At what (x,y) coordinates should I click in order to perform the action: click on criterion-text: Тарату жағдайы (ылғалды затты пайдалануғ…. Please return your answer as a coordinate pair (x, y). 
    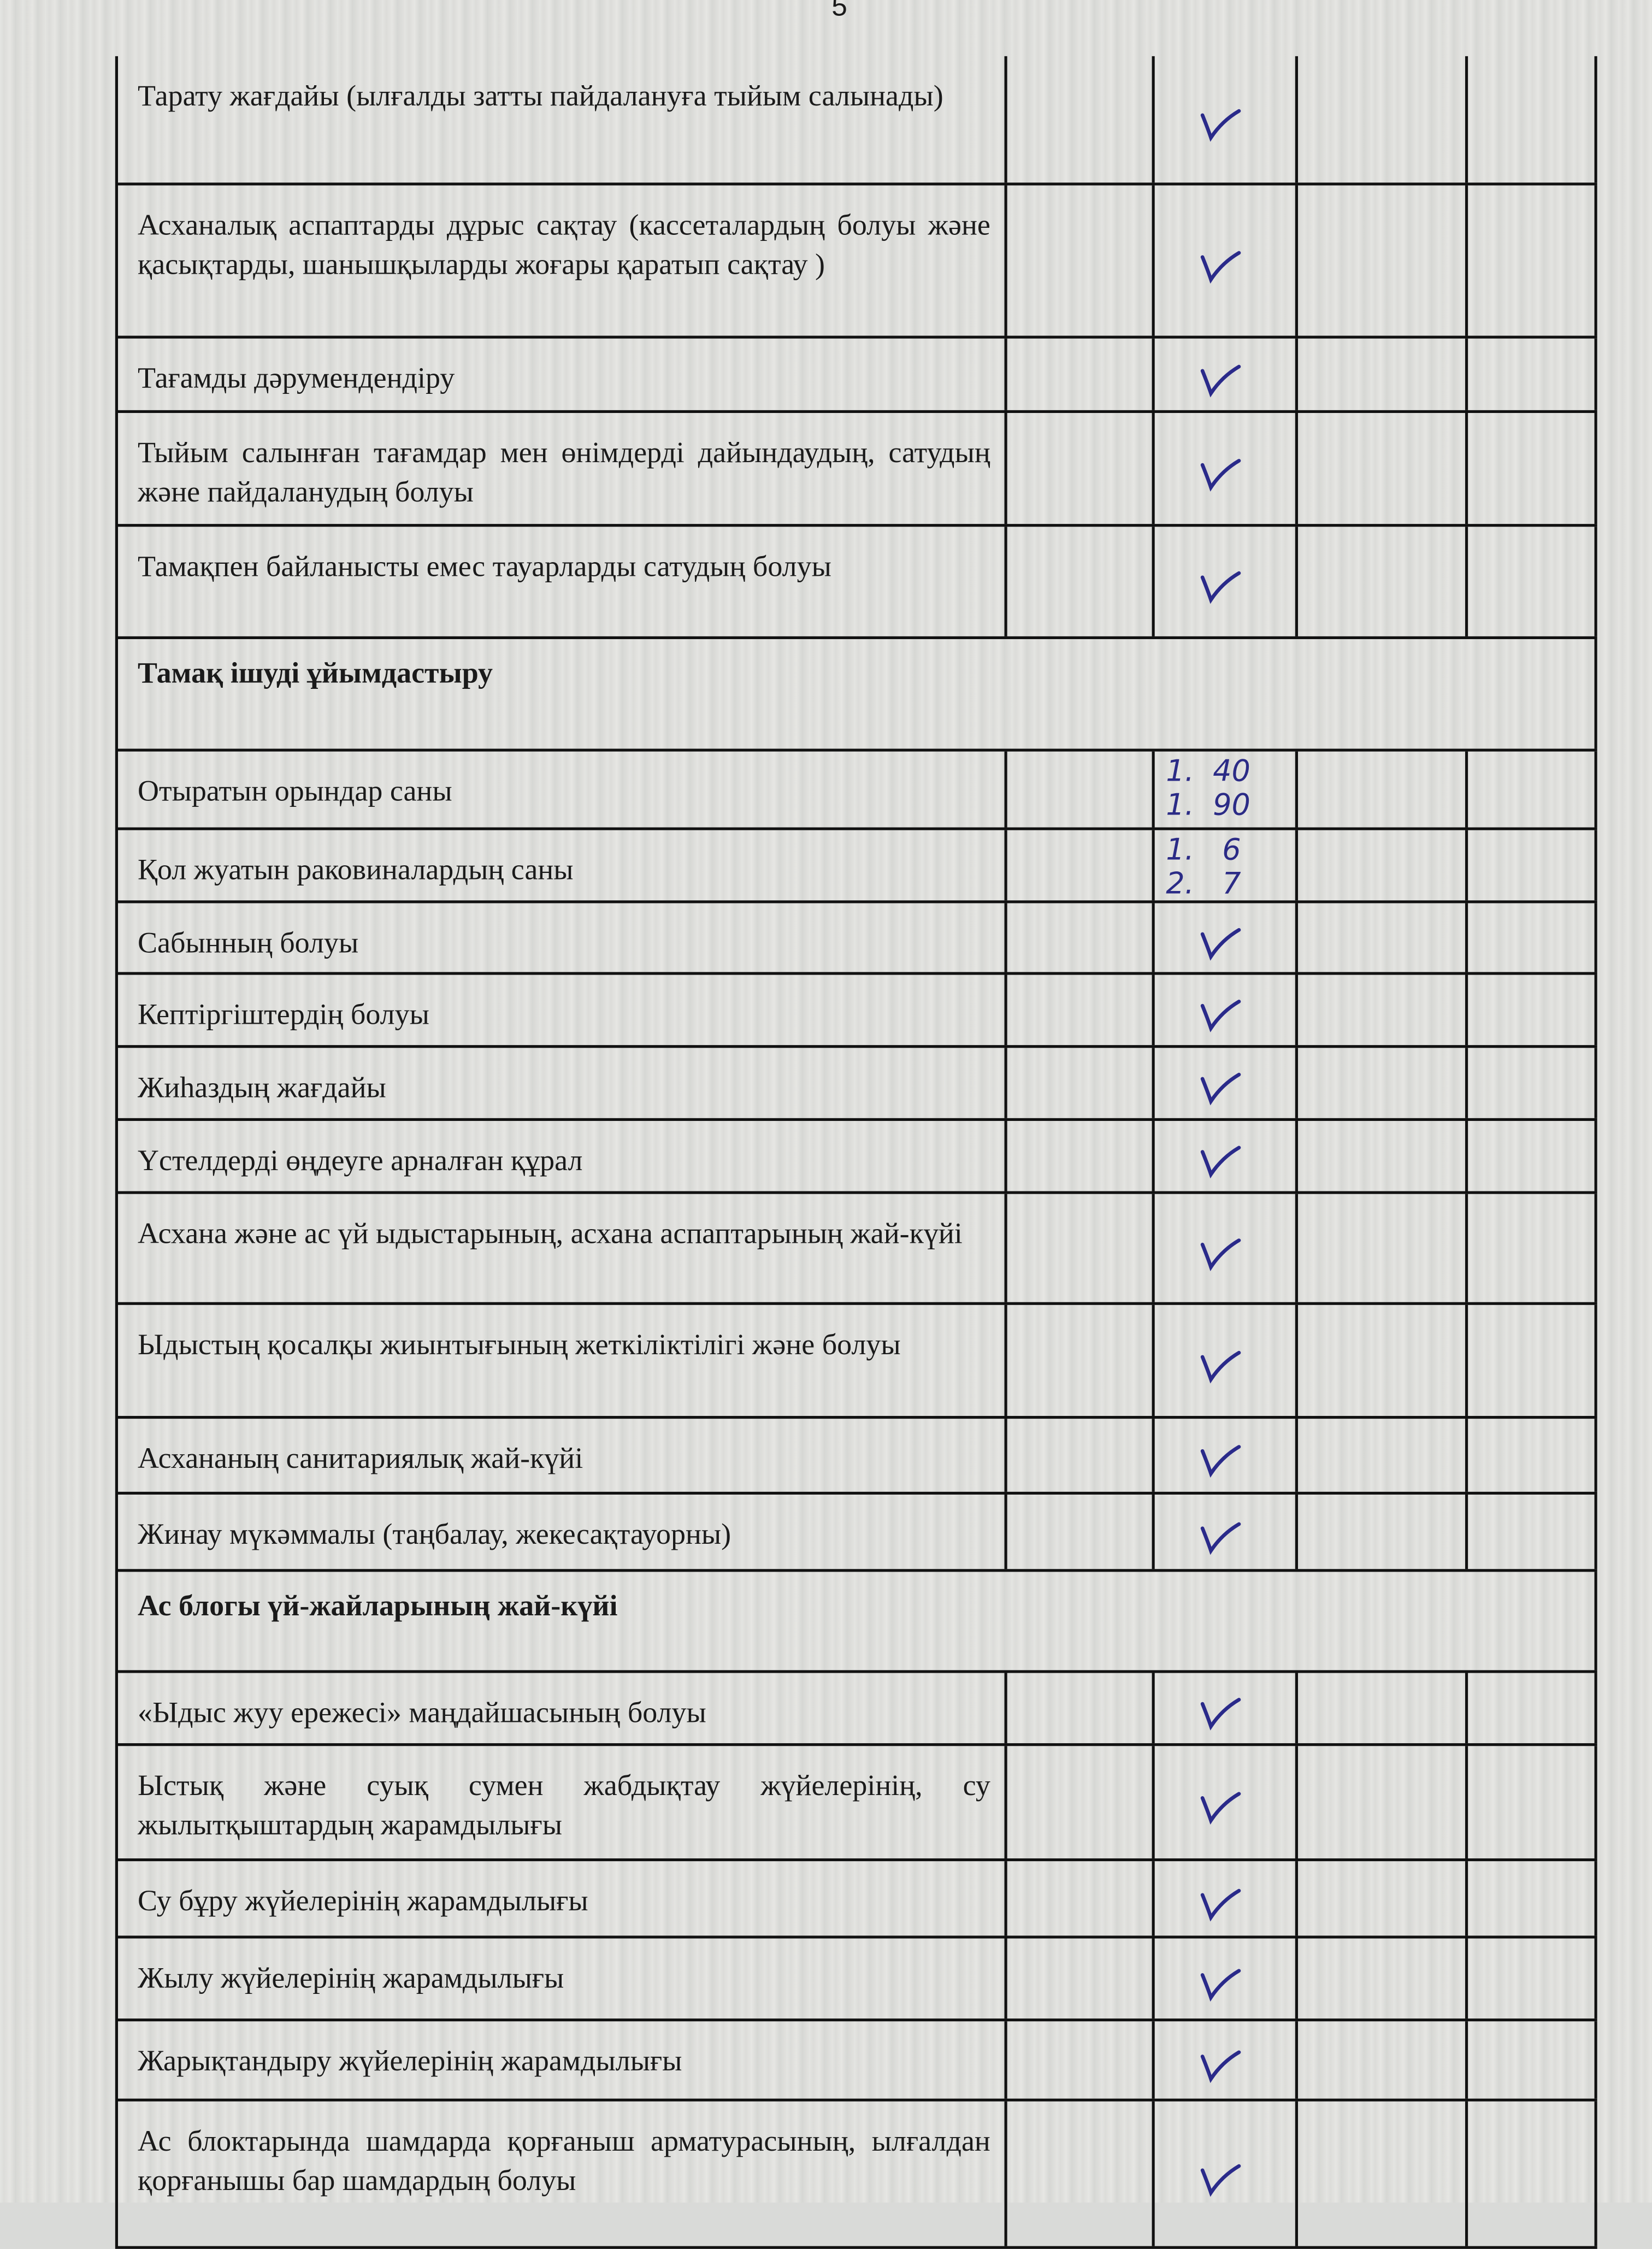
    Looking at the image, I should click on (562, 119).